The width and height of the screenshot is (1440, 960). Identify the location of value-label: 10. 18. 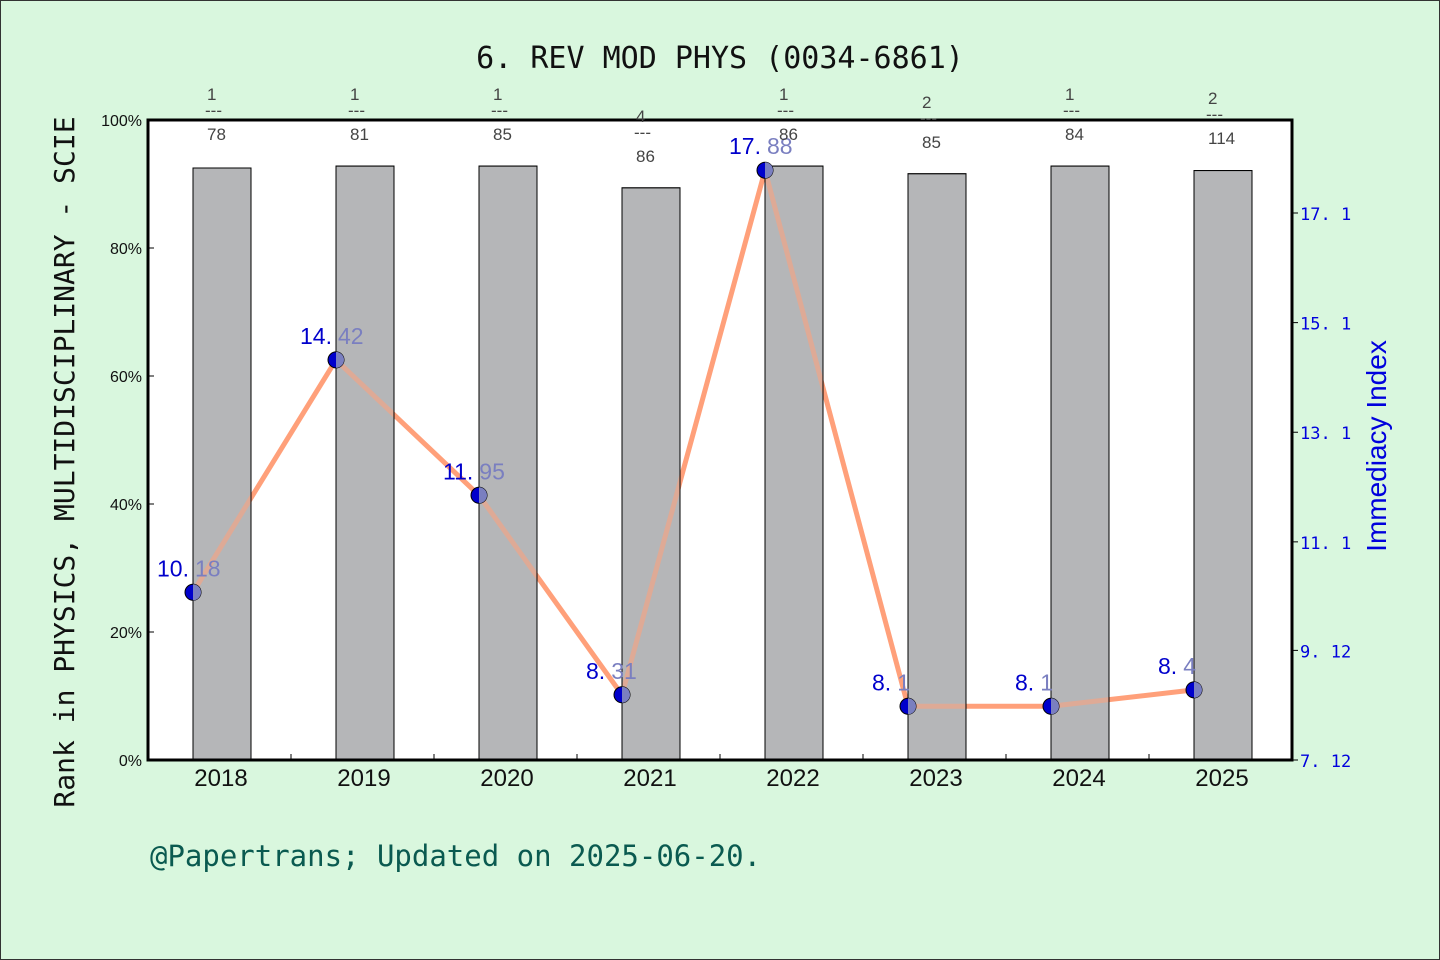
(189, 568).